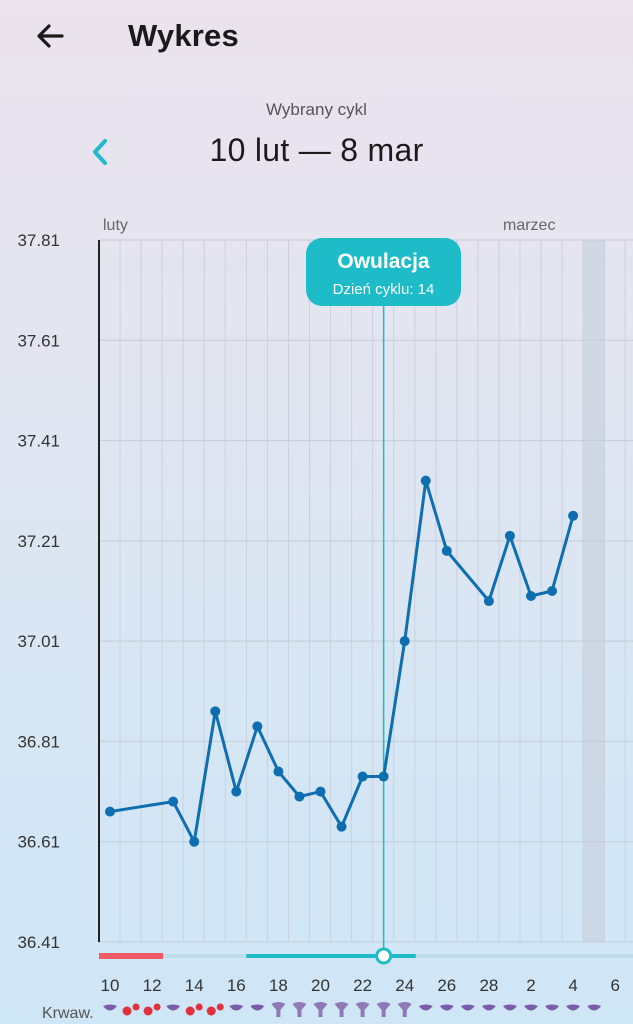 The width and height of the screenshot is (633, 1024). I want to click on x-tick-label: 16, so click(236, 985).